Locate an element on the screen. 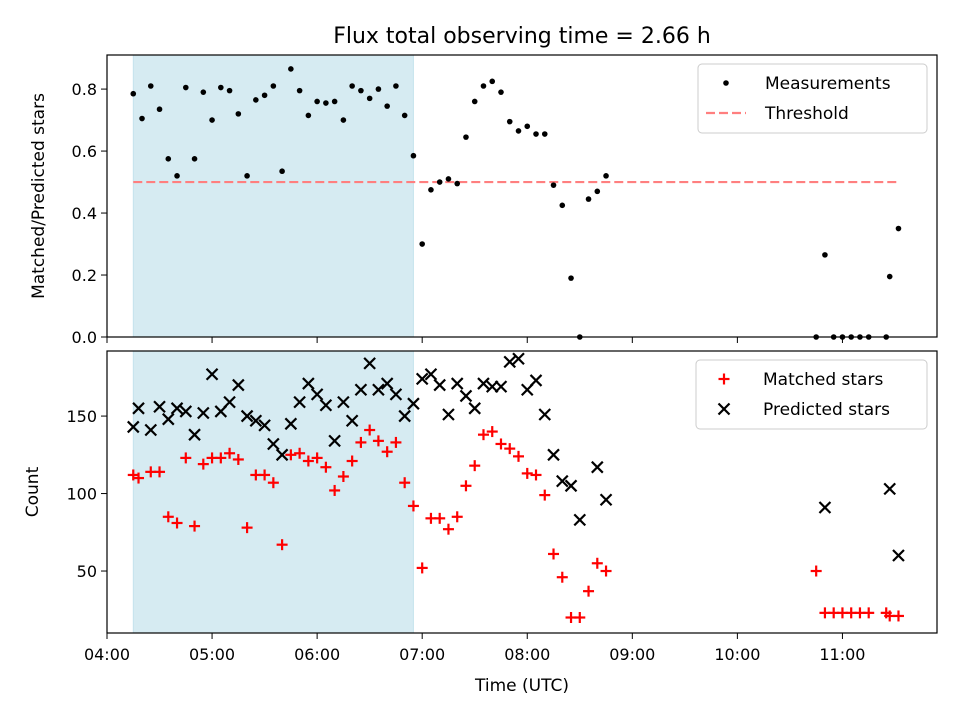  x-tick-label: 10:00 is located at coordinates (737, 654).